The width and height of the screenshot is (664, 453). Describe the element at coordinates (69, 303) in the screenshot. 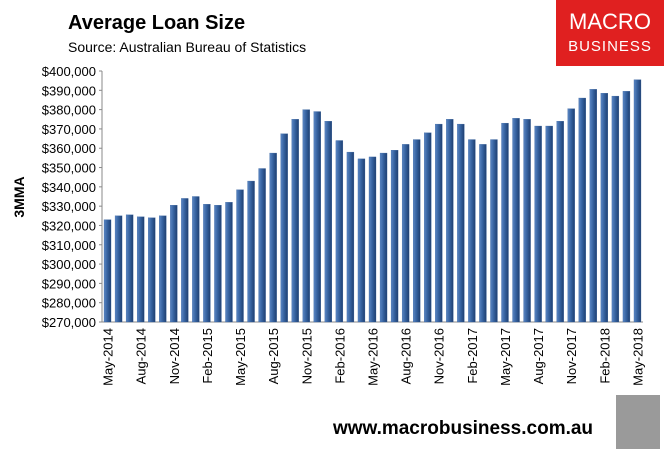

I see `y-tick-label: $280,000` at that location.